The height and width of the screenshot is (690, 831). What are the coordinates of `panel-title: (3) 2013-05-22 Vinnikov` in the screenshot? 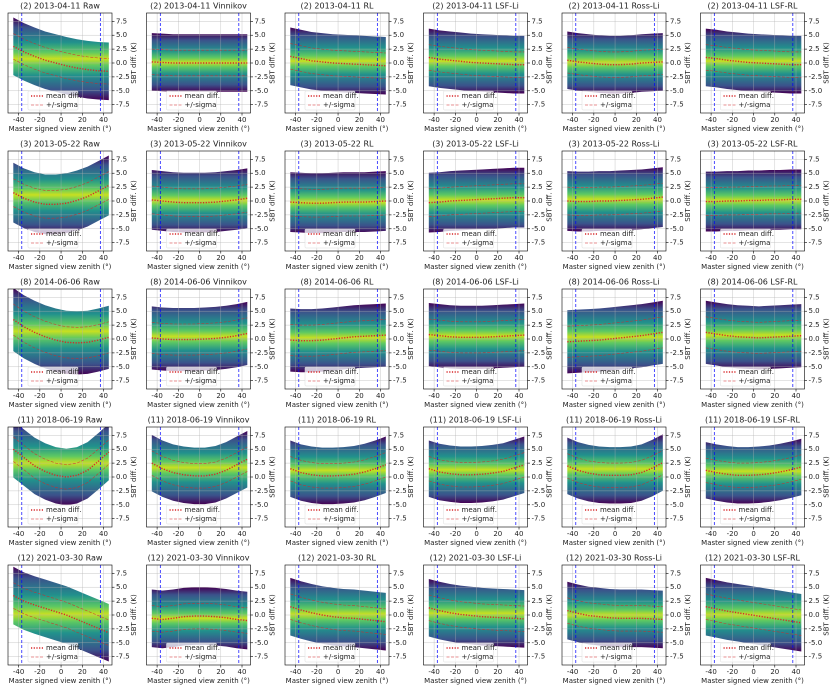 It's located at (198, 144).